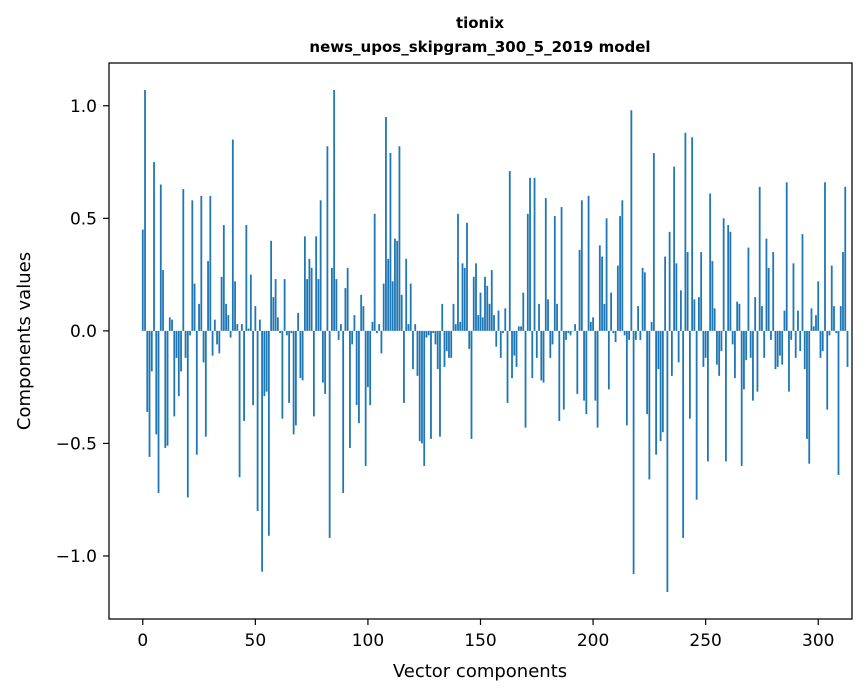 The image size is (867, 696). What do you see at coordinates (76, 444) in the screenshot?
I see `y-tick-label: −0.5` at bounding box center [76, 444].